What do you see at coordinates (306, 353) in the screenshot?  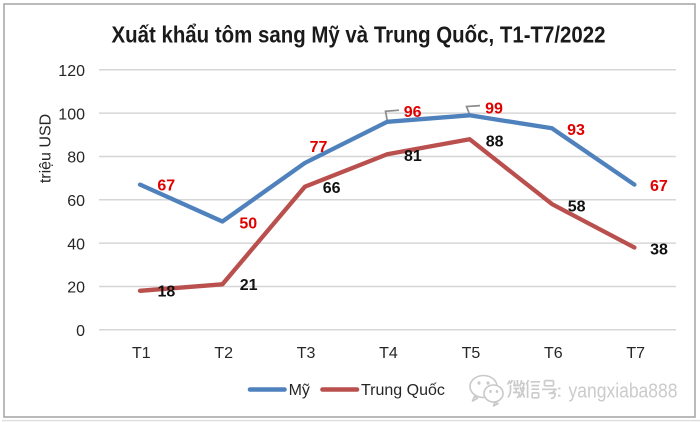 I see `svg-text: T3` at bounding box center [306, 353].